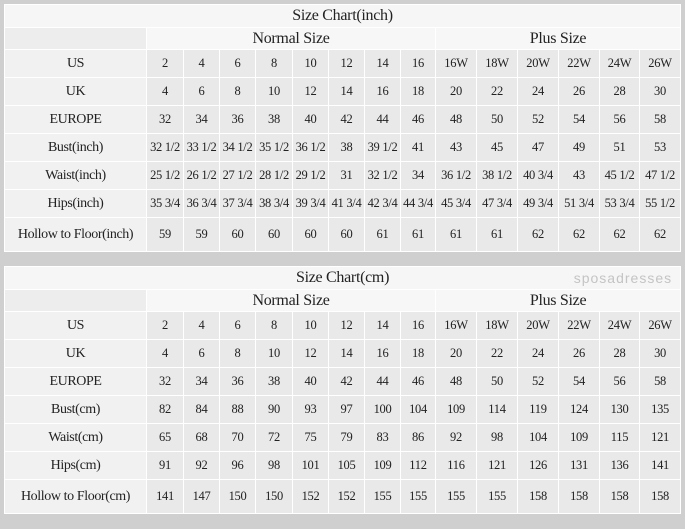  I want to click on table-cell: 135, so click(660, 409).